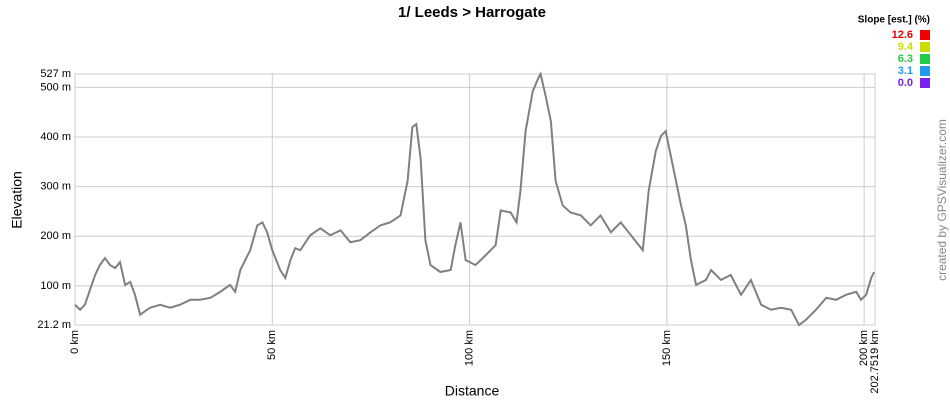 This screenshot has width=950, height=400. Describe the element at coordinates (667, 348) in the screenshot. I see `x-tick-label: 150 km` at that location.